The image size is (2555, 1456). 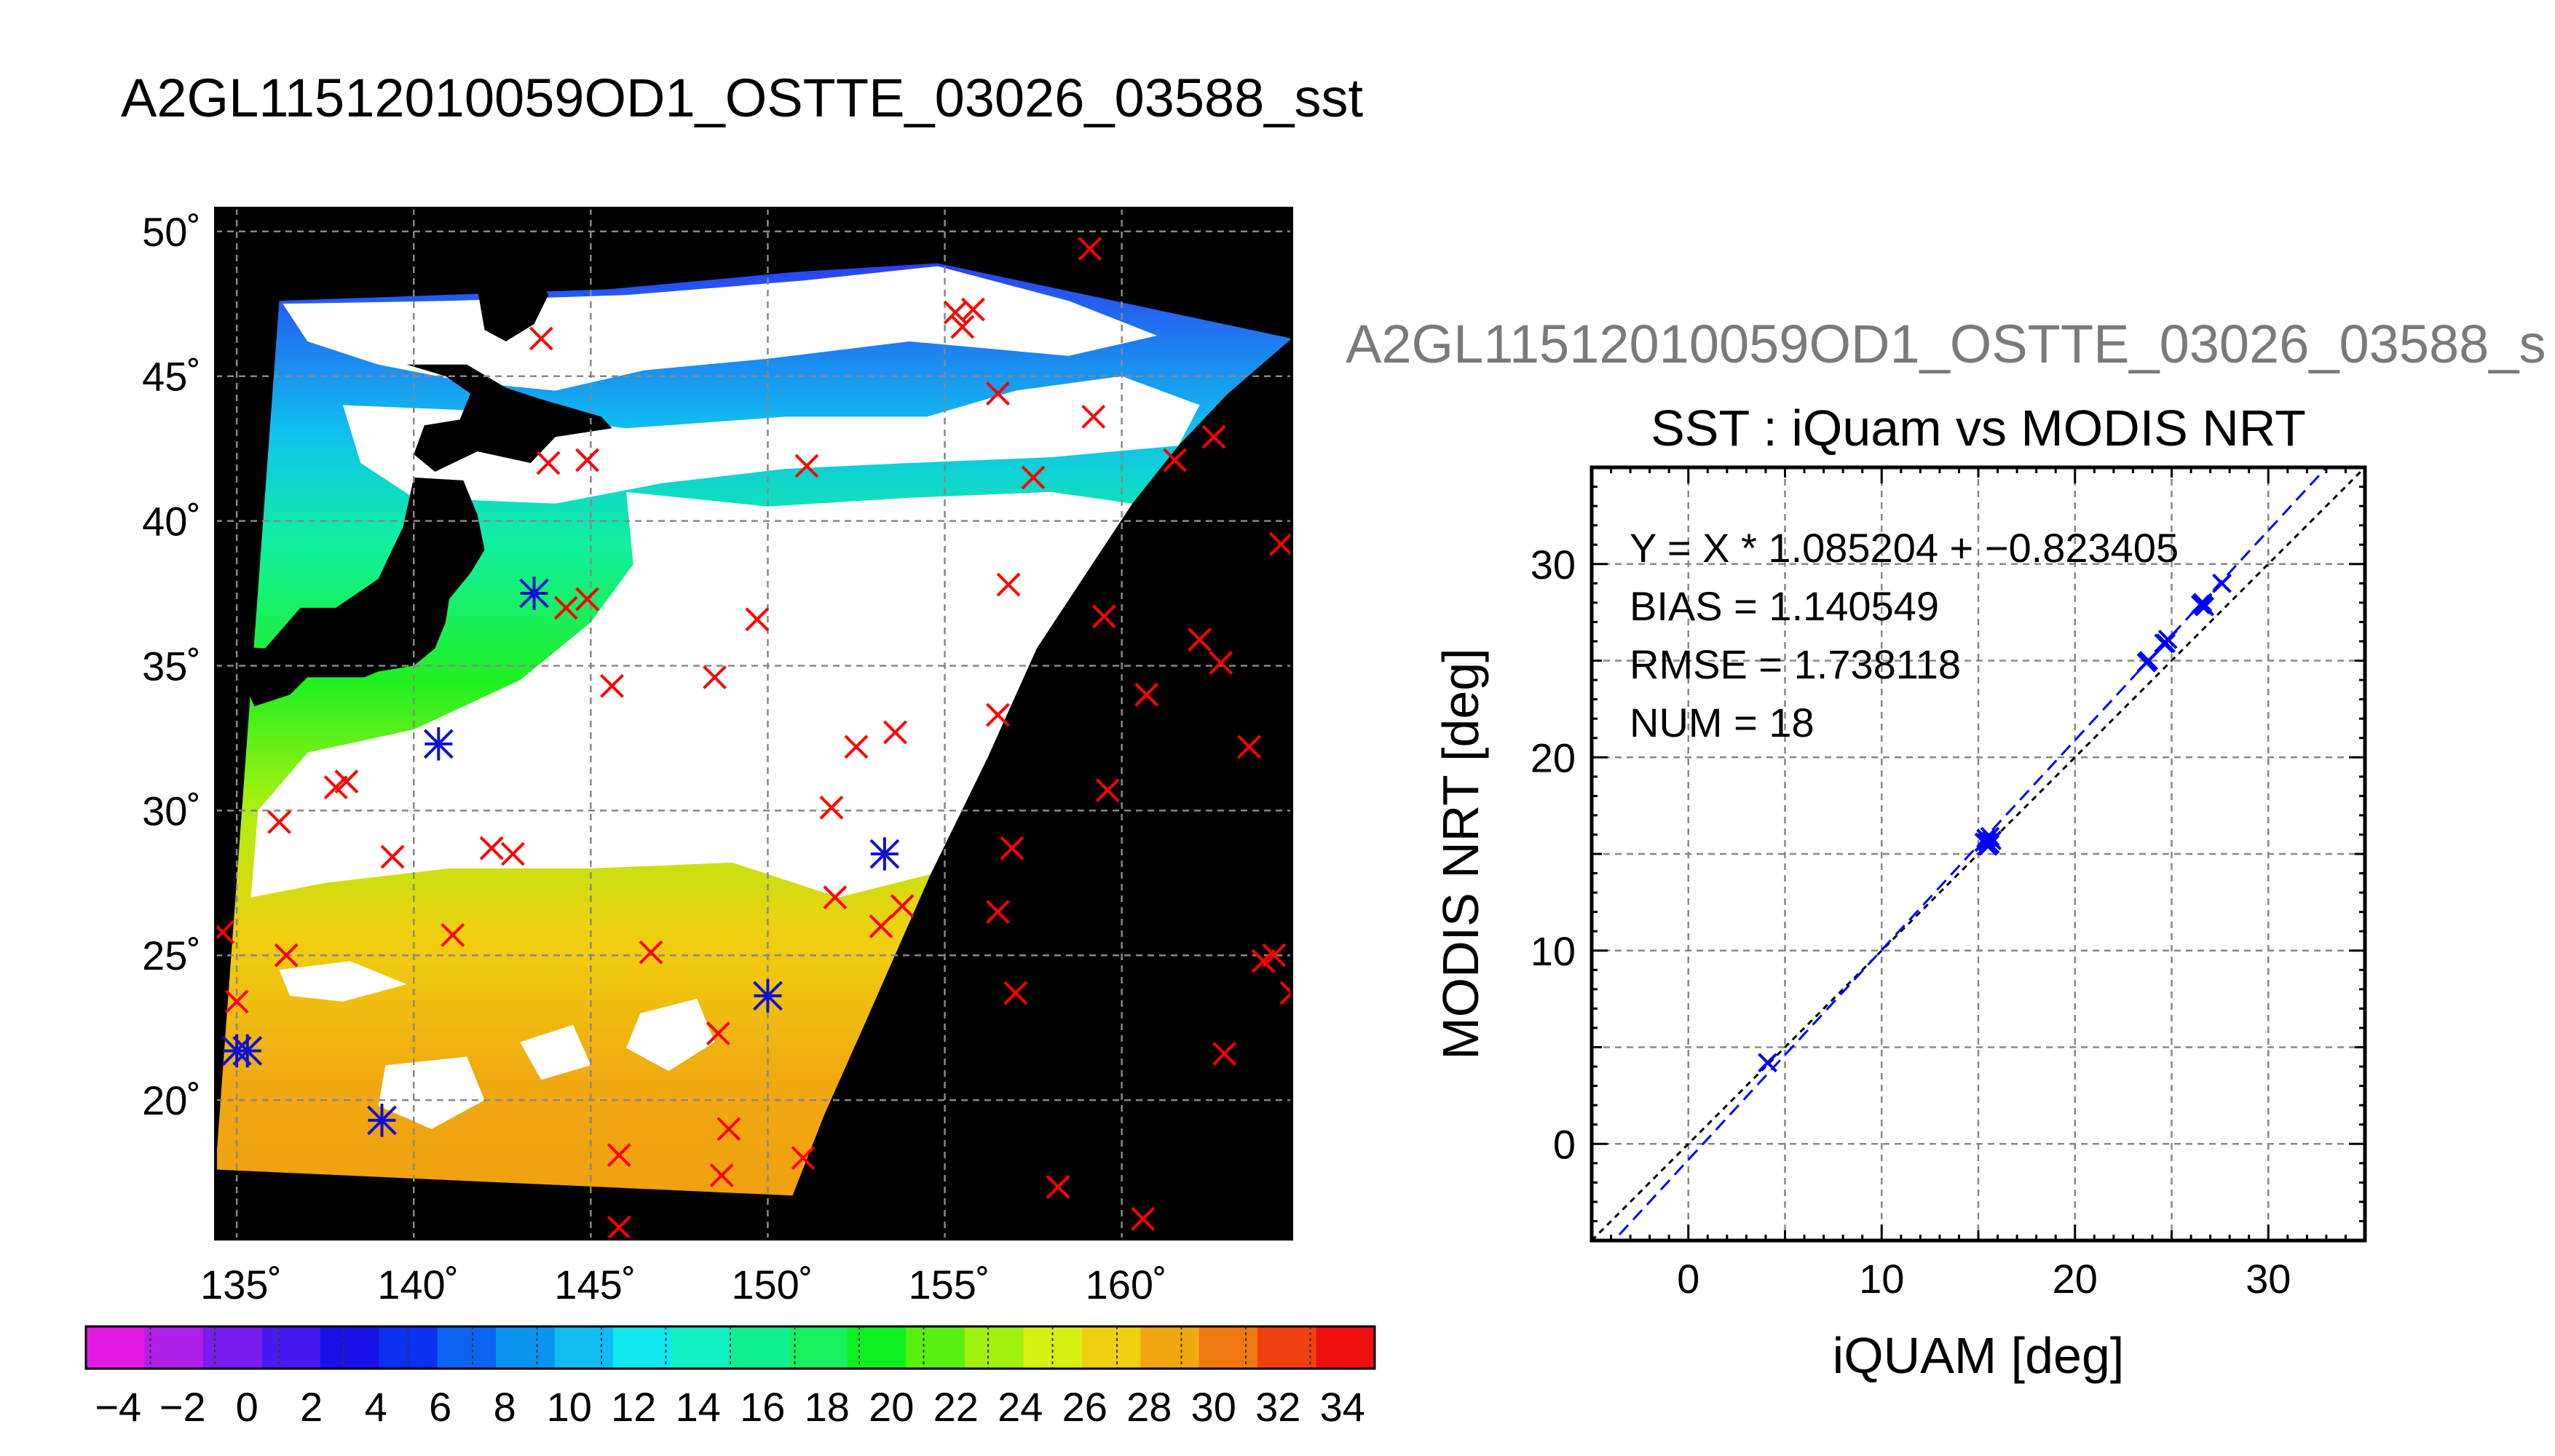 I want to click on colorbar-tick-label: 6, so click(x=440, y=1407).